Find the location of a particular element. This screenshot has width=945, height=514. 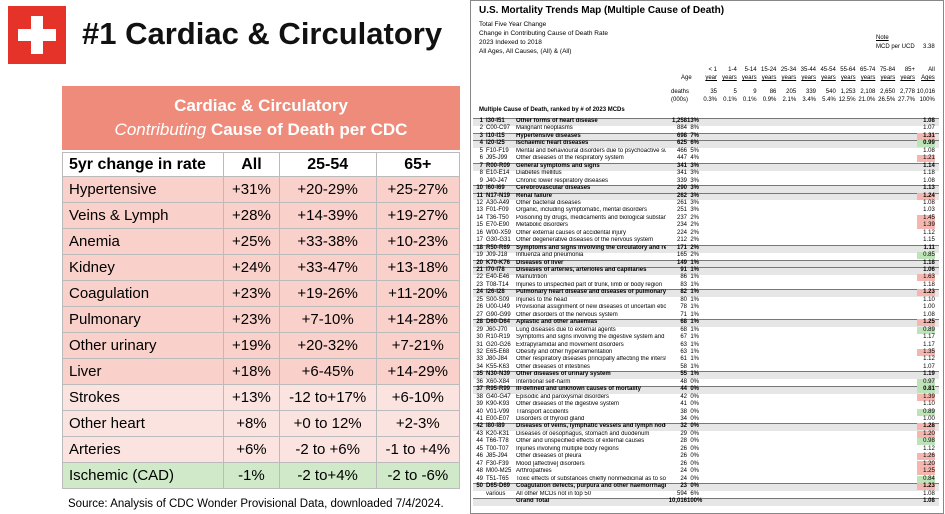

all-ages: 0.84 is located at coordinates (925, 479).